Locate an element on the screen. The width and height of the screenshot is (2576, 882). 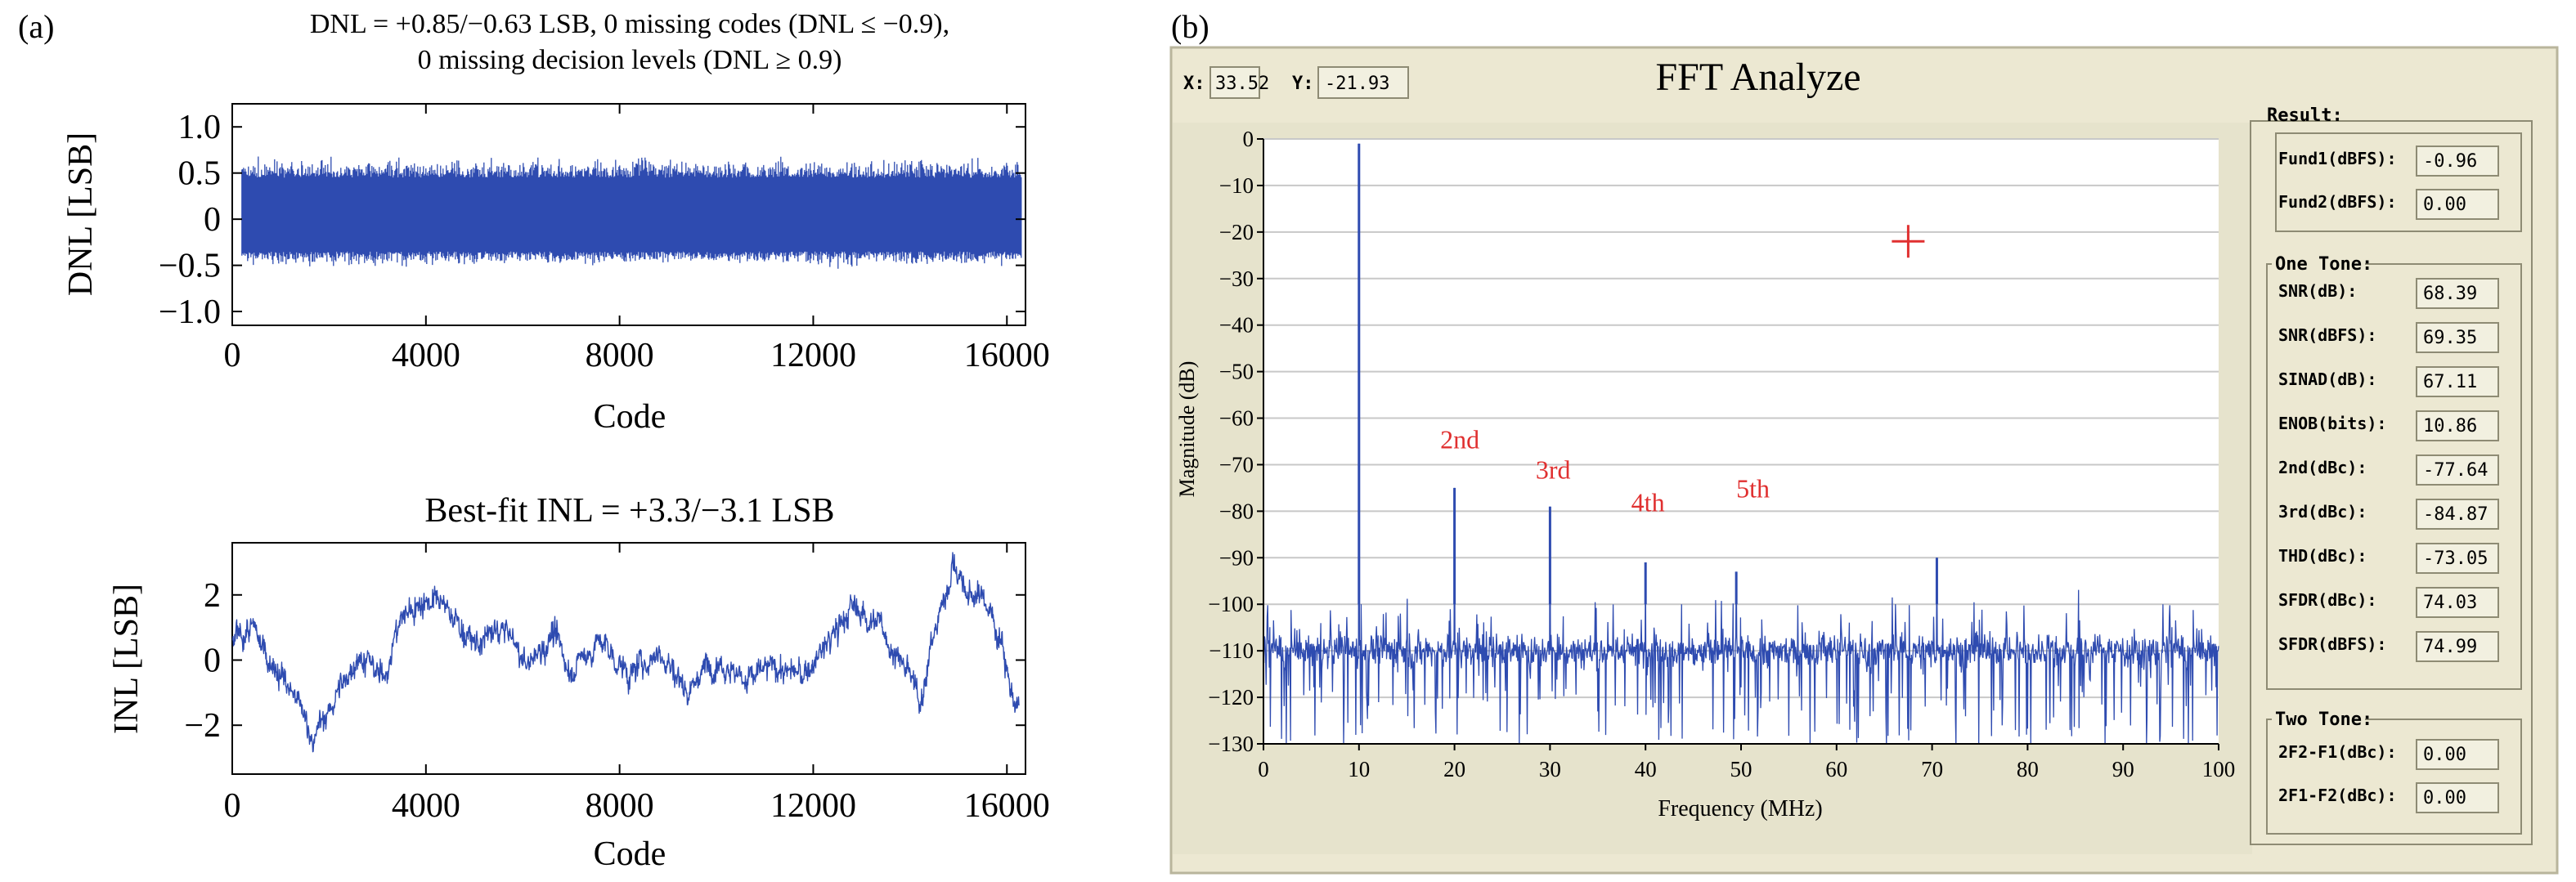
fft-y-label: Magnitude (dB) is located at coordinates (1187, 430).